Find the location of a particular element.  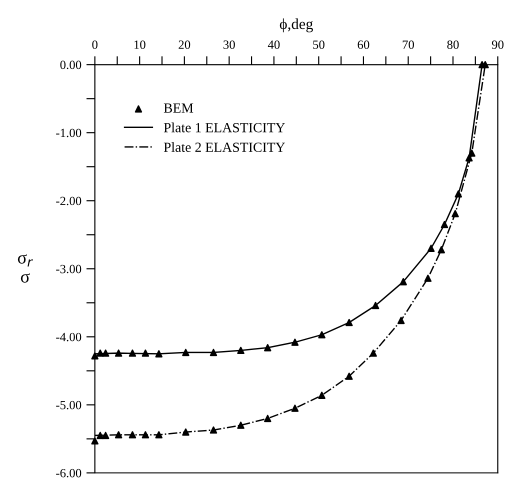

x-tick-label: 80 is located at coordinates (453, 44).